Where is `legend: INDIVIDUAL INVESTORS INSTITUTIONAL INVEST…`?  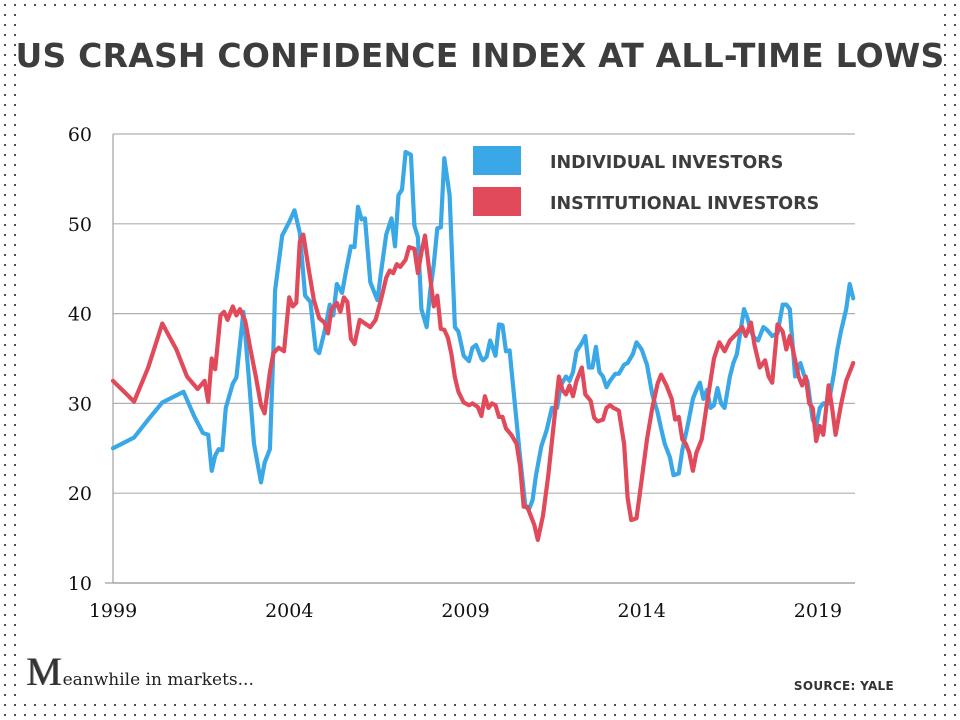 legend: INDIVIDUAL INVESTORS INSTITUTIONAL INVEST… is located at coordinates (646, 181).